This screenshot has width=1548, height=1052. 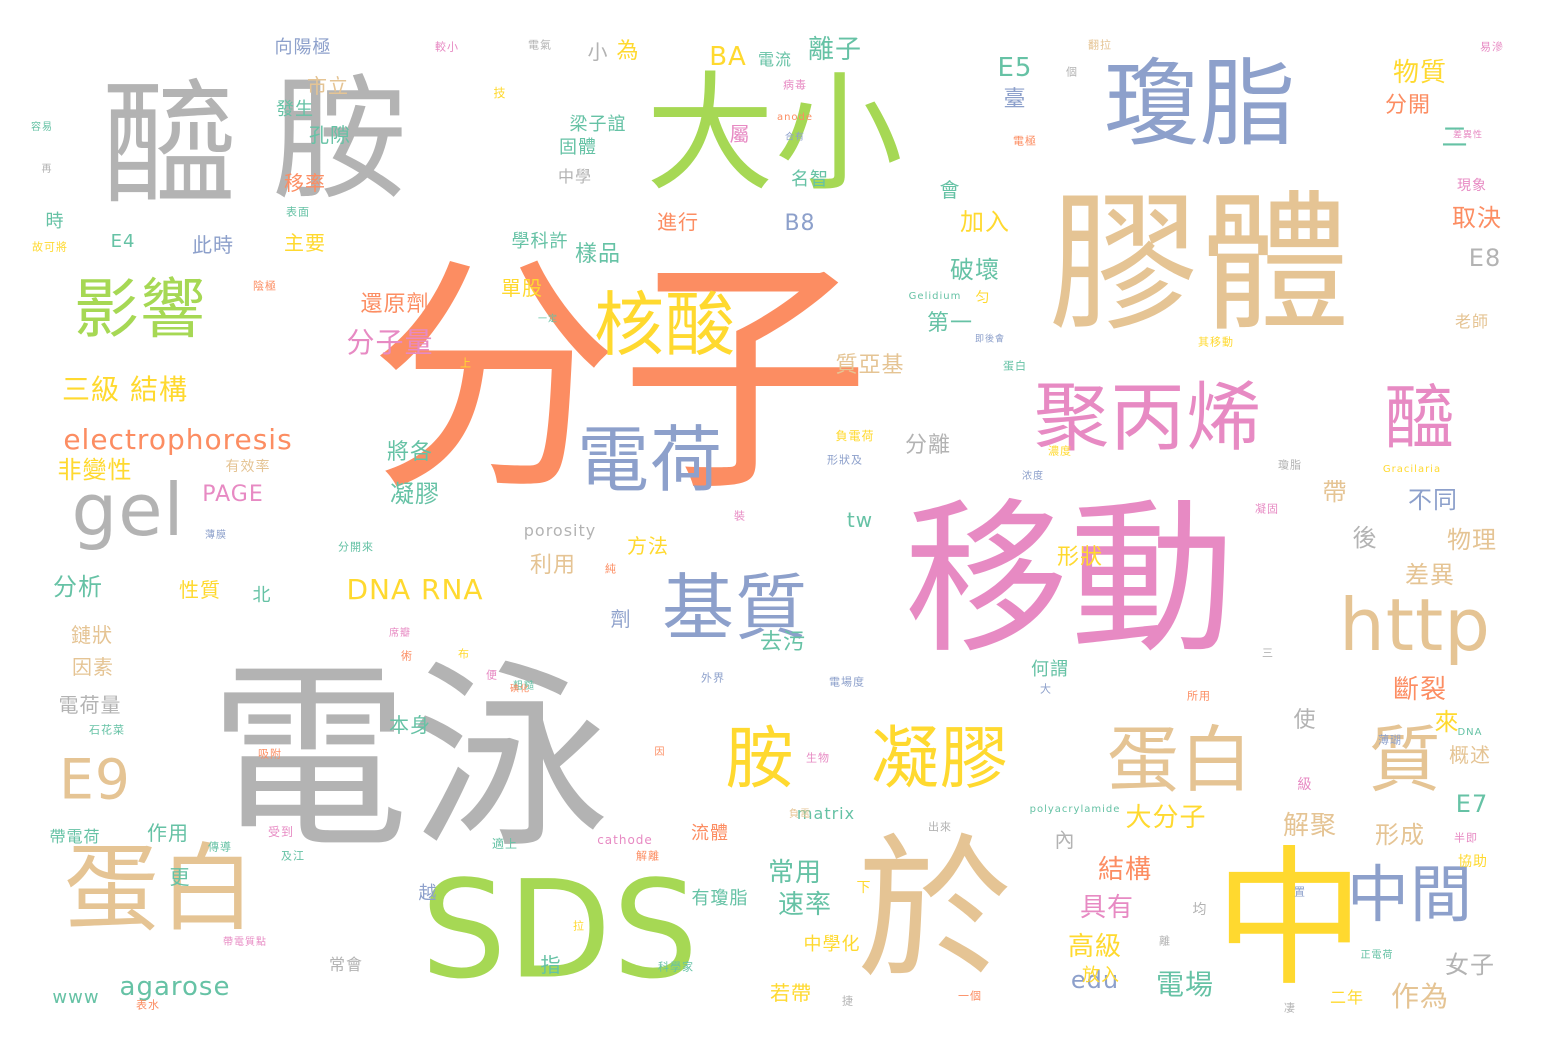 What do you see at coordinates (760, 759) in the screenshot?
I see `cloud-word: 胺` at bounding box center [760, 759].